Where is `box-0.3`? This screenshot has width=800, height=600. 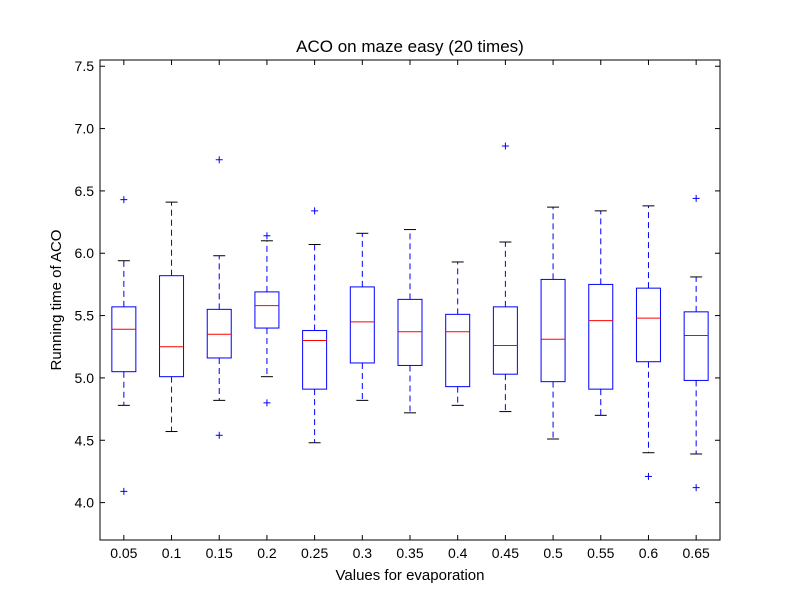
box-0.3 is located at coordinates (362, 316).